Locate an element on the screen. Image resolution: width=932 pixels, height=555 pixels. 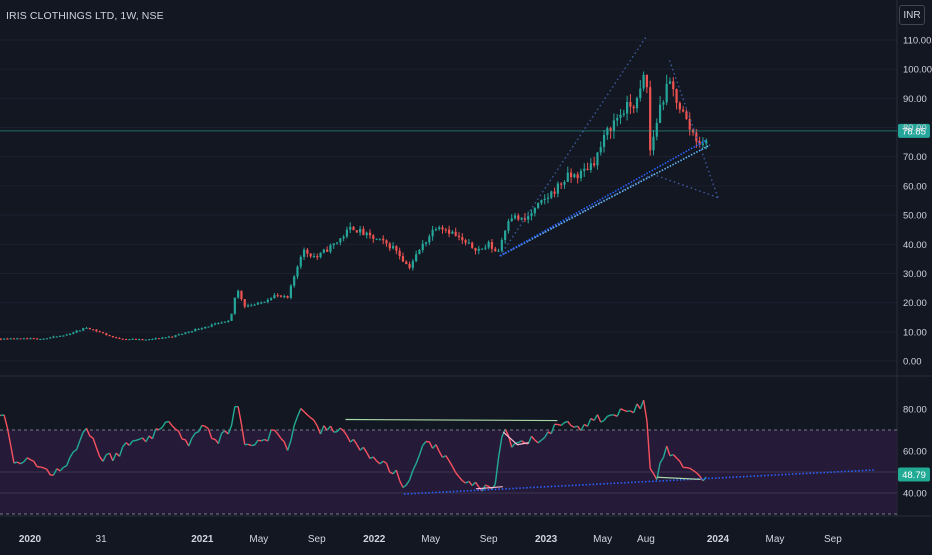
time-axis-label: 31 is located at coordinates (102, 539).